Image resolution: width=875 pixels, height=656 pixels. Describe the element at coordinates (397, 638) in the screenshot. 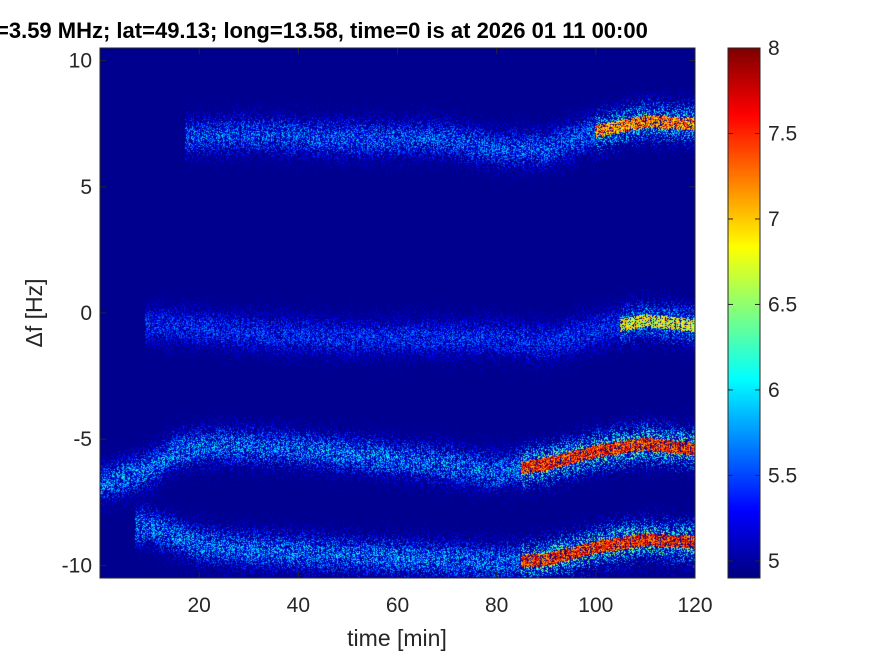

I see `x-axis-label: time [min]` at that location.